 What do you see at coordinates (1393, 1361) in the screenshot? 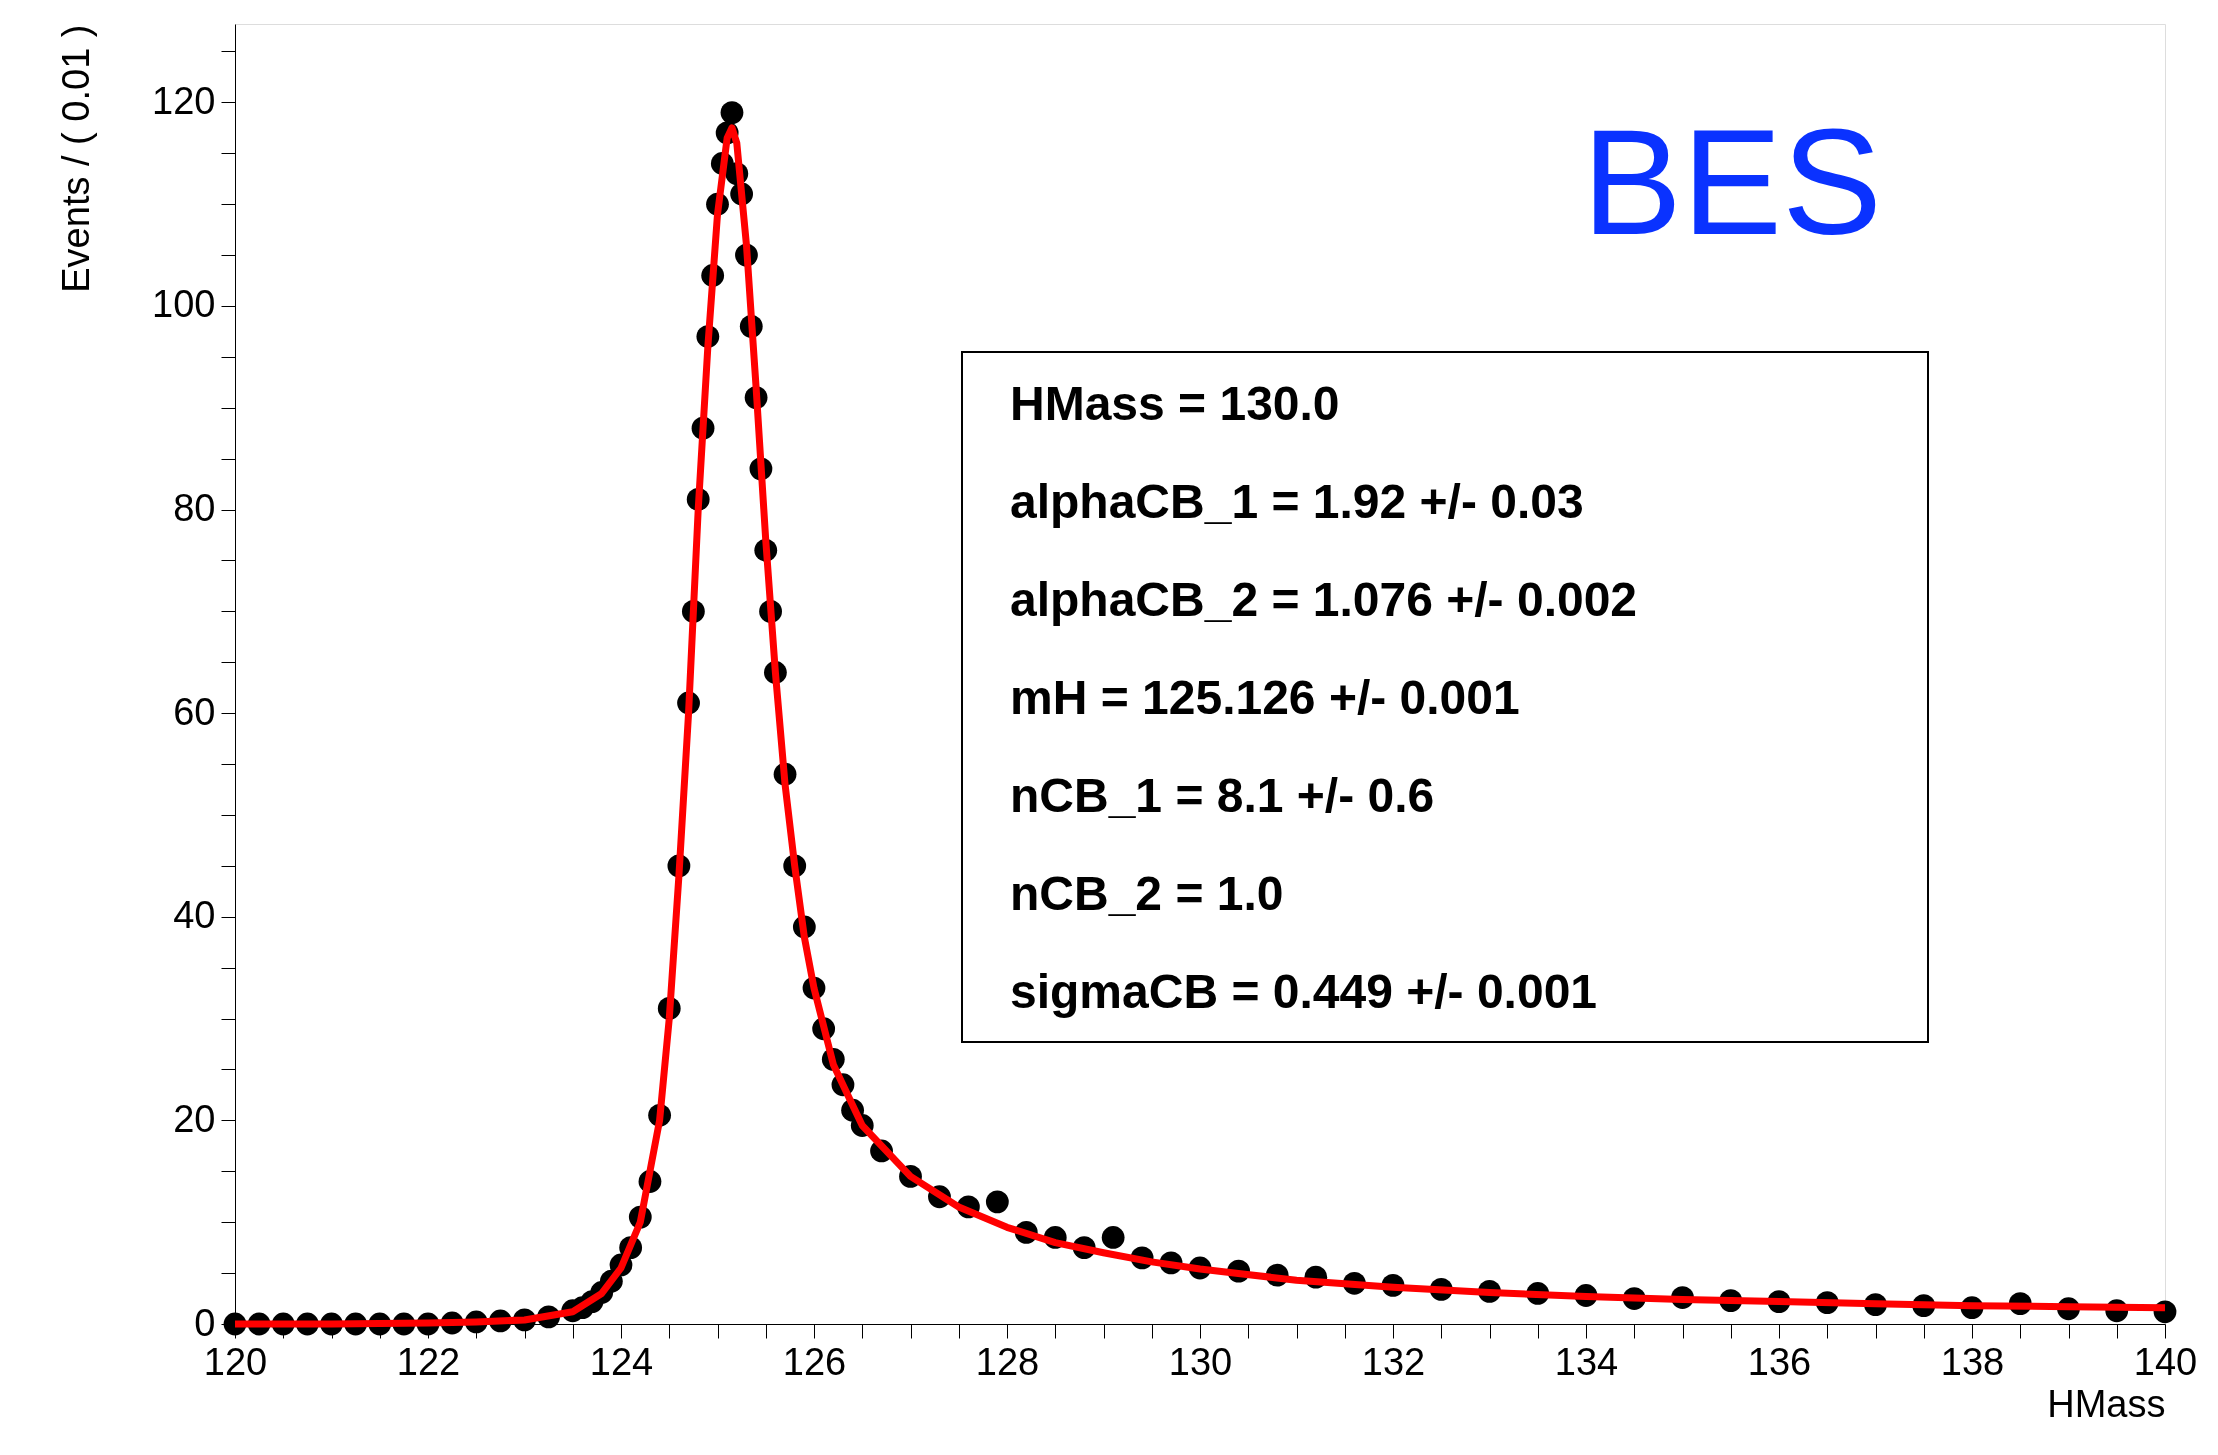
I see `x-tick-label: 132` at bounding box center [1393, 1361].